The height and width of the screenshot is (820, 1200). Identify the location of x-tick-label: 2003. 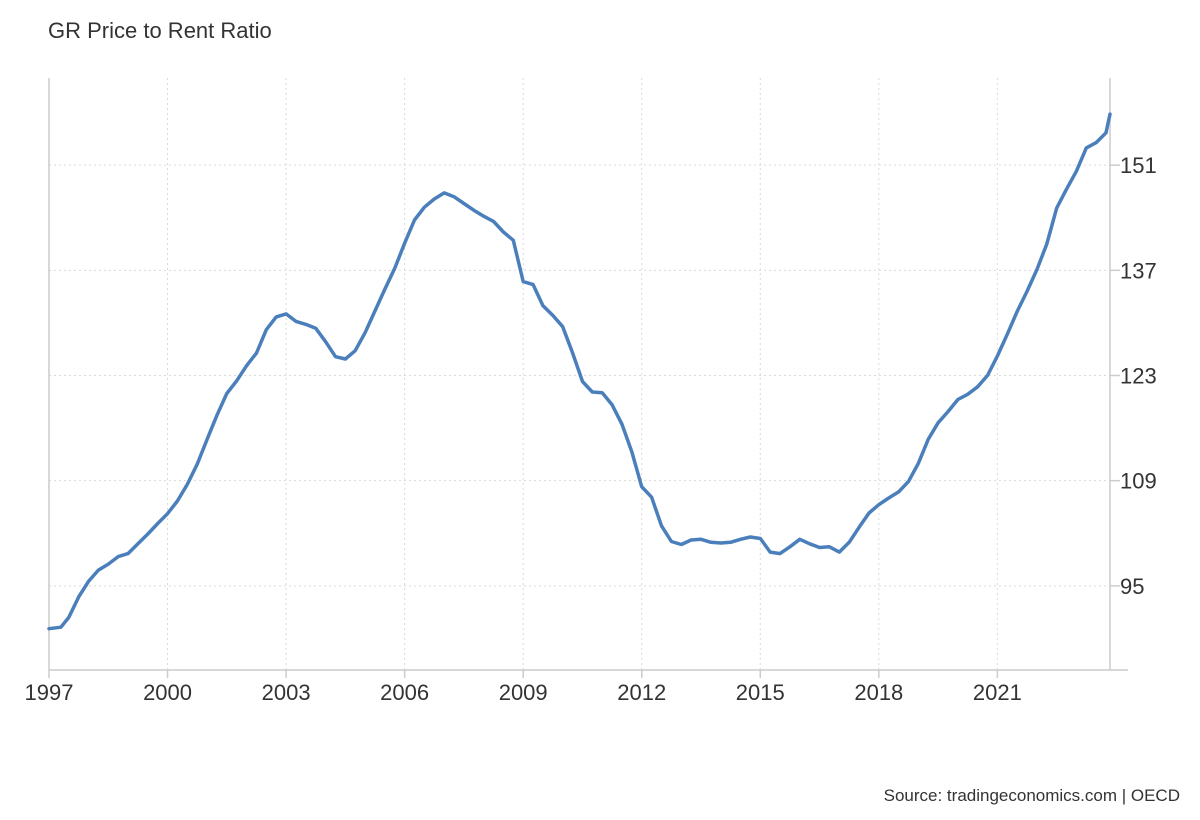
(286, 692).